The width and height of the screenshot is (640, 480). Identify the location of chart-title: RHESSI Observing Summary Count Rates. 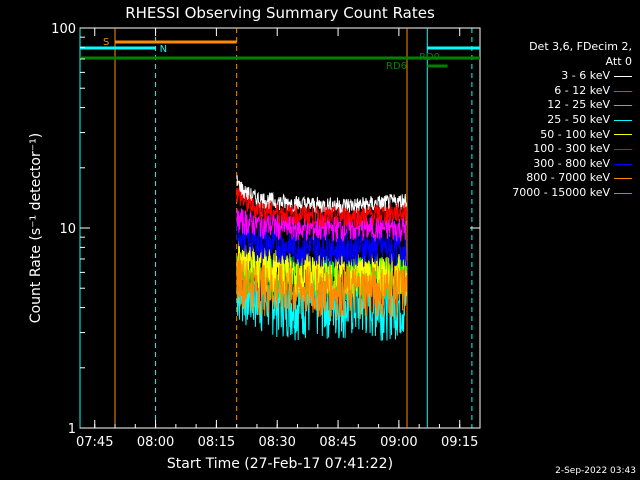
(280, 13).